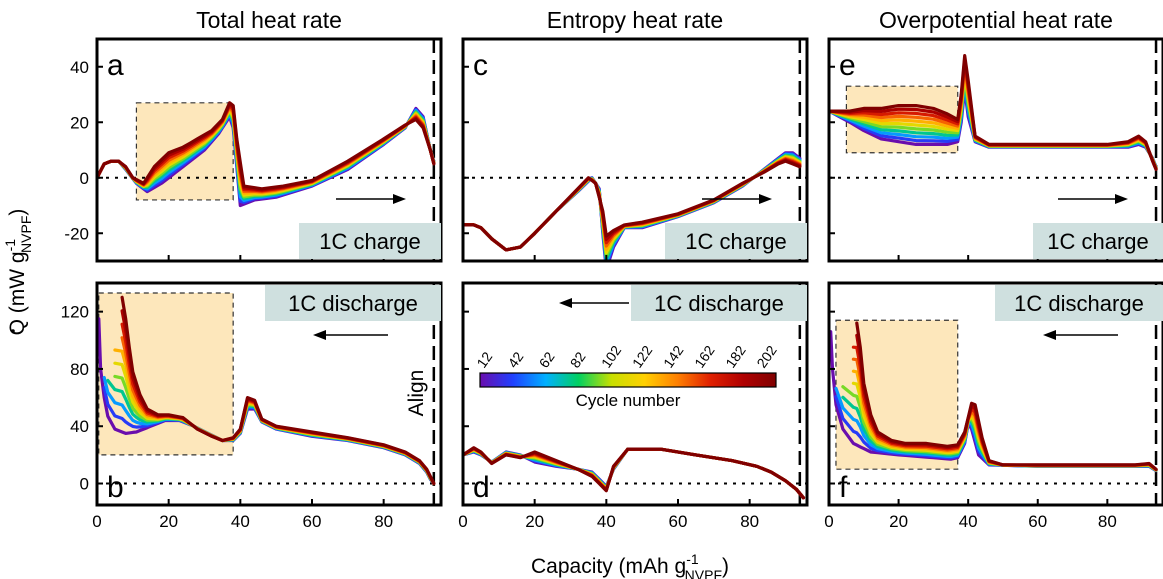 The height and width of the screenshot is (579, 1163). What do you see at coordinates (704, 356) in the screenshot?
I see `colorbar-tick-label: 162` at bounding box center [704, 356].